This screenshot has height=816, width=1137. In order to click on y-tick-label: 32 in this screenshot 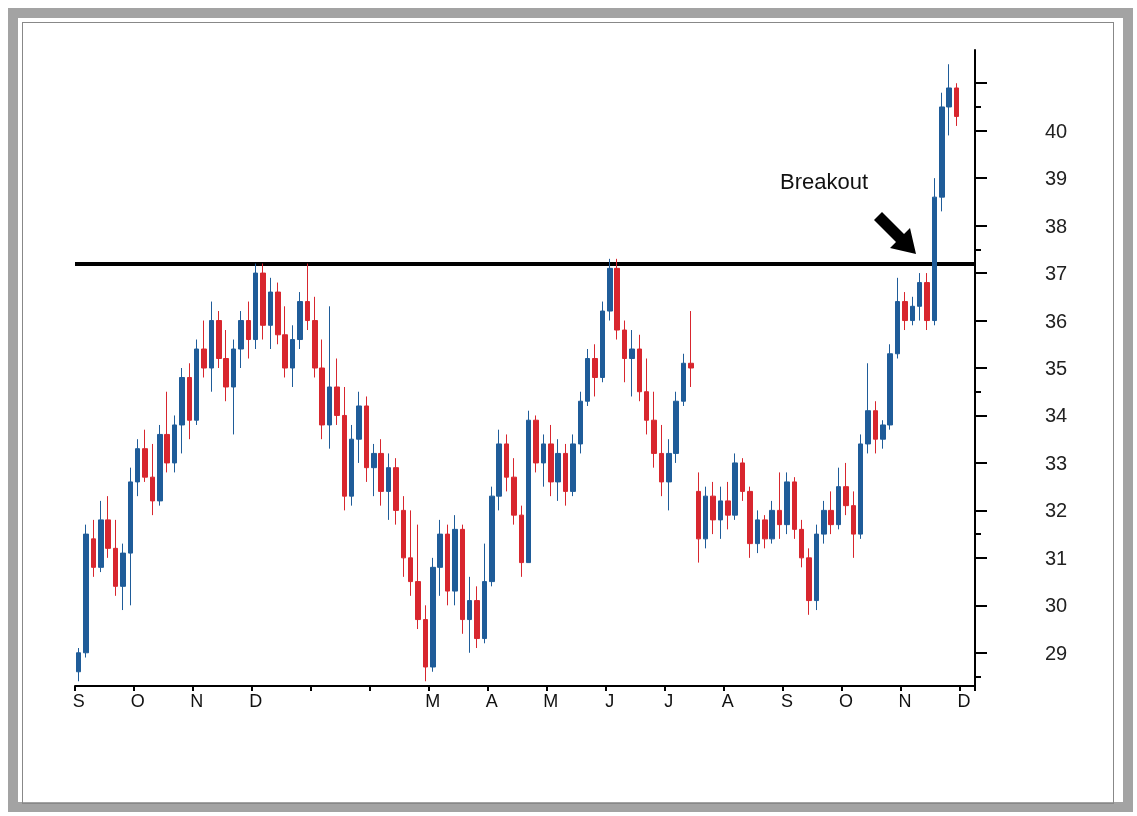, I will do `click(1056, 510)`.